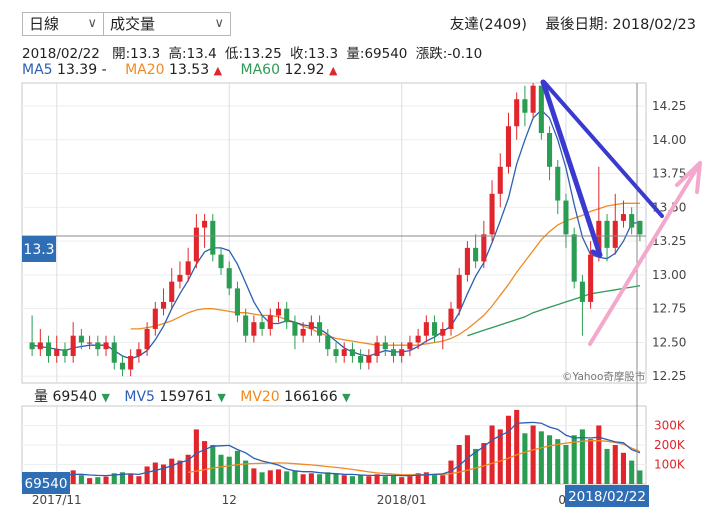 The height and width of the screenshot is (521, 720). I want to click on ma60-value: 12.92, so click(304, 70).